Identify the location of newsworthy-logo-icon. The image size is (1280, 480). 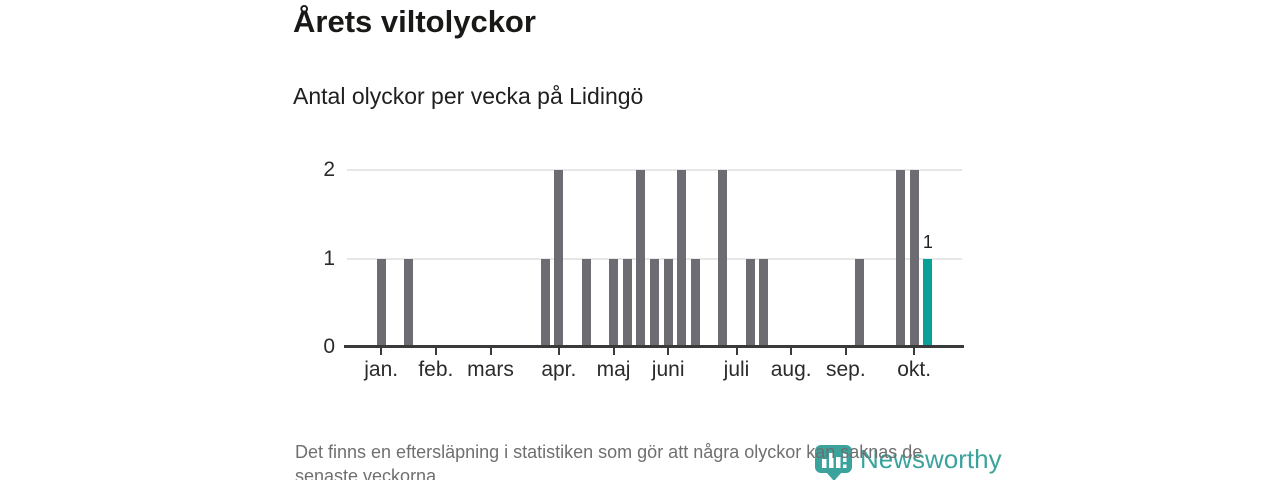
(833, 462).